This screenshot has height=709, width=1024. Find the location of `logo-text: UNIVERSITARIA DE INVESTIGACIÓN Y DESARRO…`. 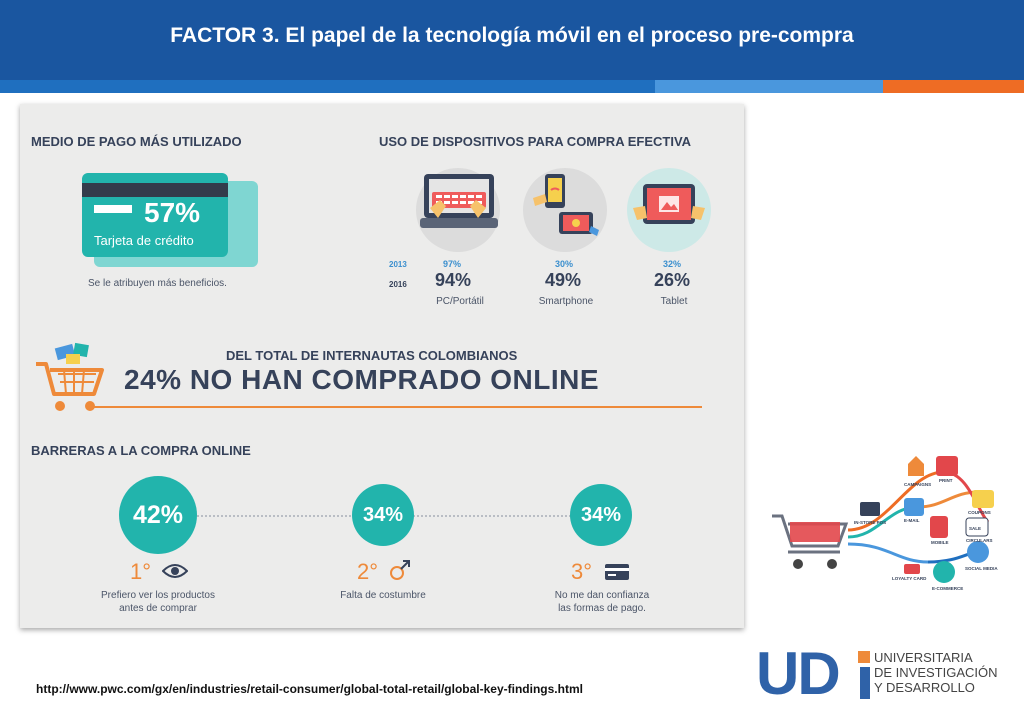

logo-text: UNIVERSITARIA DE INVESTIGACIÓN Y DESARRO… is located at coordinates (936, 672).